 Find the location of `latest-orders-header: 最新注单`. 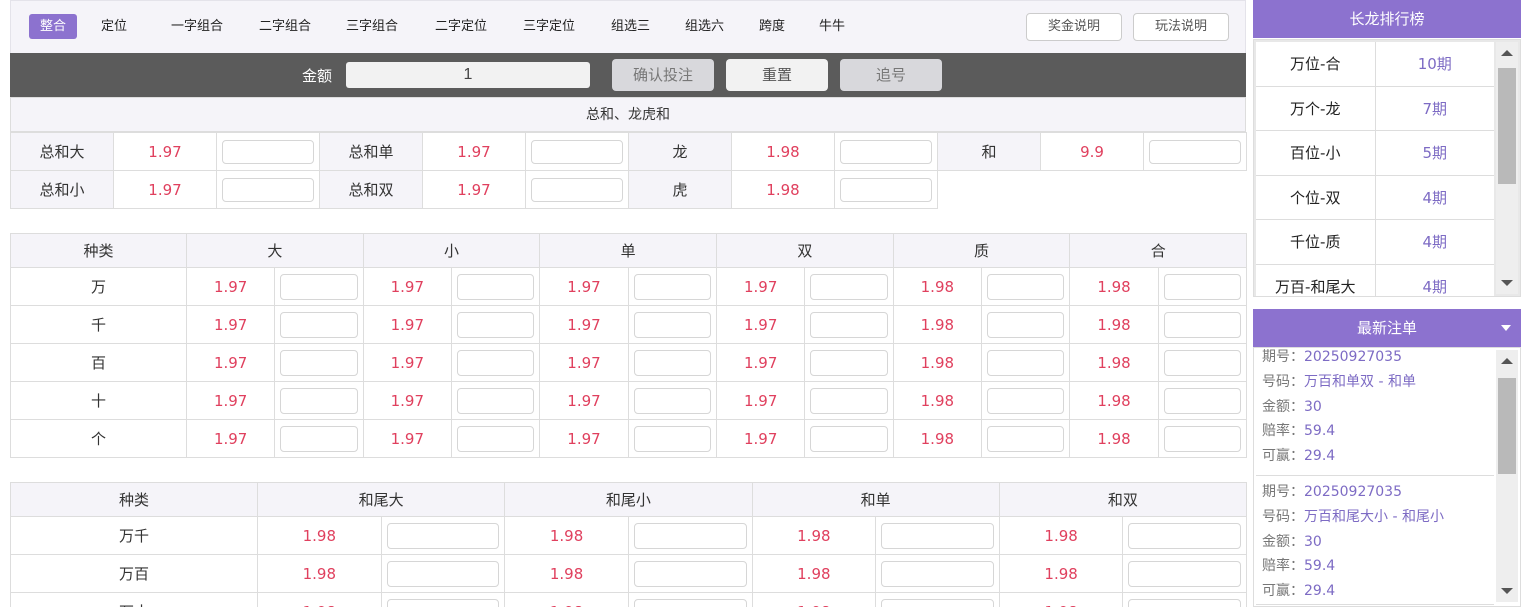

latest-orders-header: 最新注单 is located at coordinates (1387, 328).